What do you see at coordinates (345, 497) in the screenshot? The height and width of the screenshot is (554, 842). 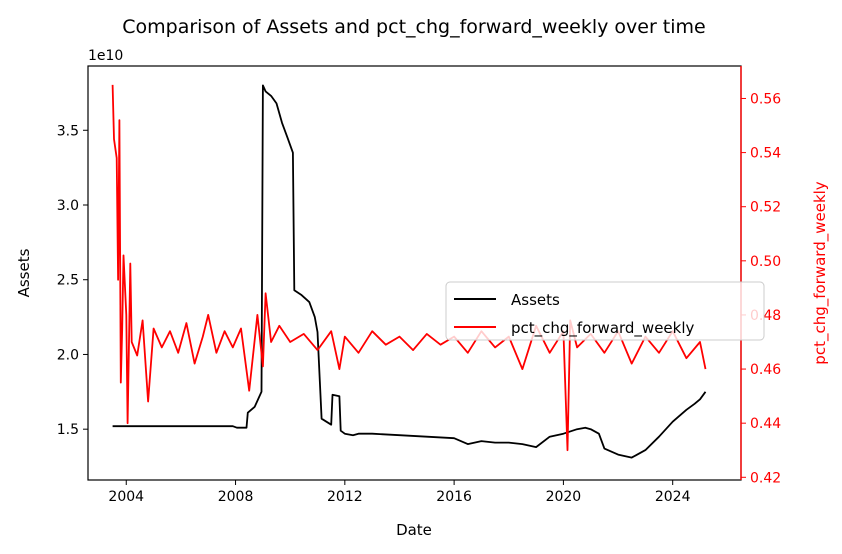 I see `x-tick-label: 2012` at bounding box center [345, 497].